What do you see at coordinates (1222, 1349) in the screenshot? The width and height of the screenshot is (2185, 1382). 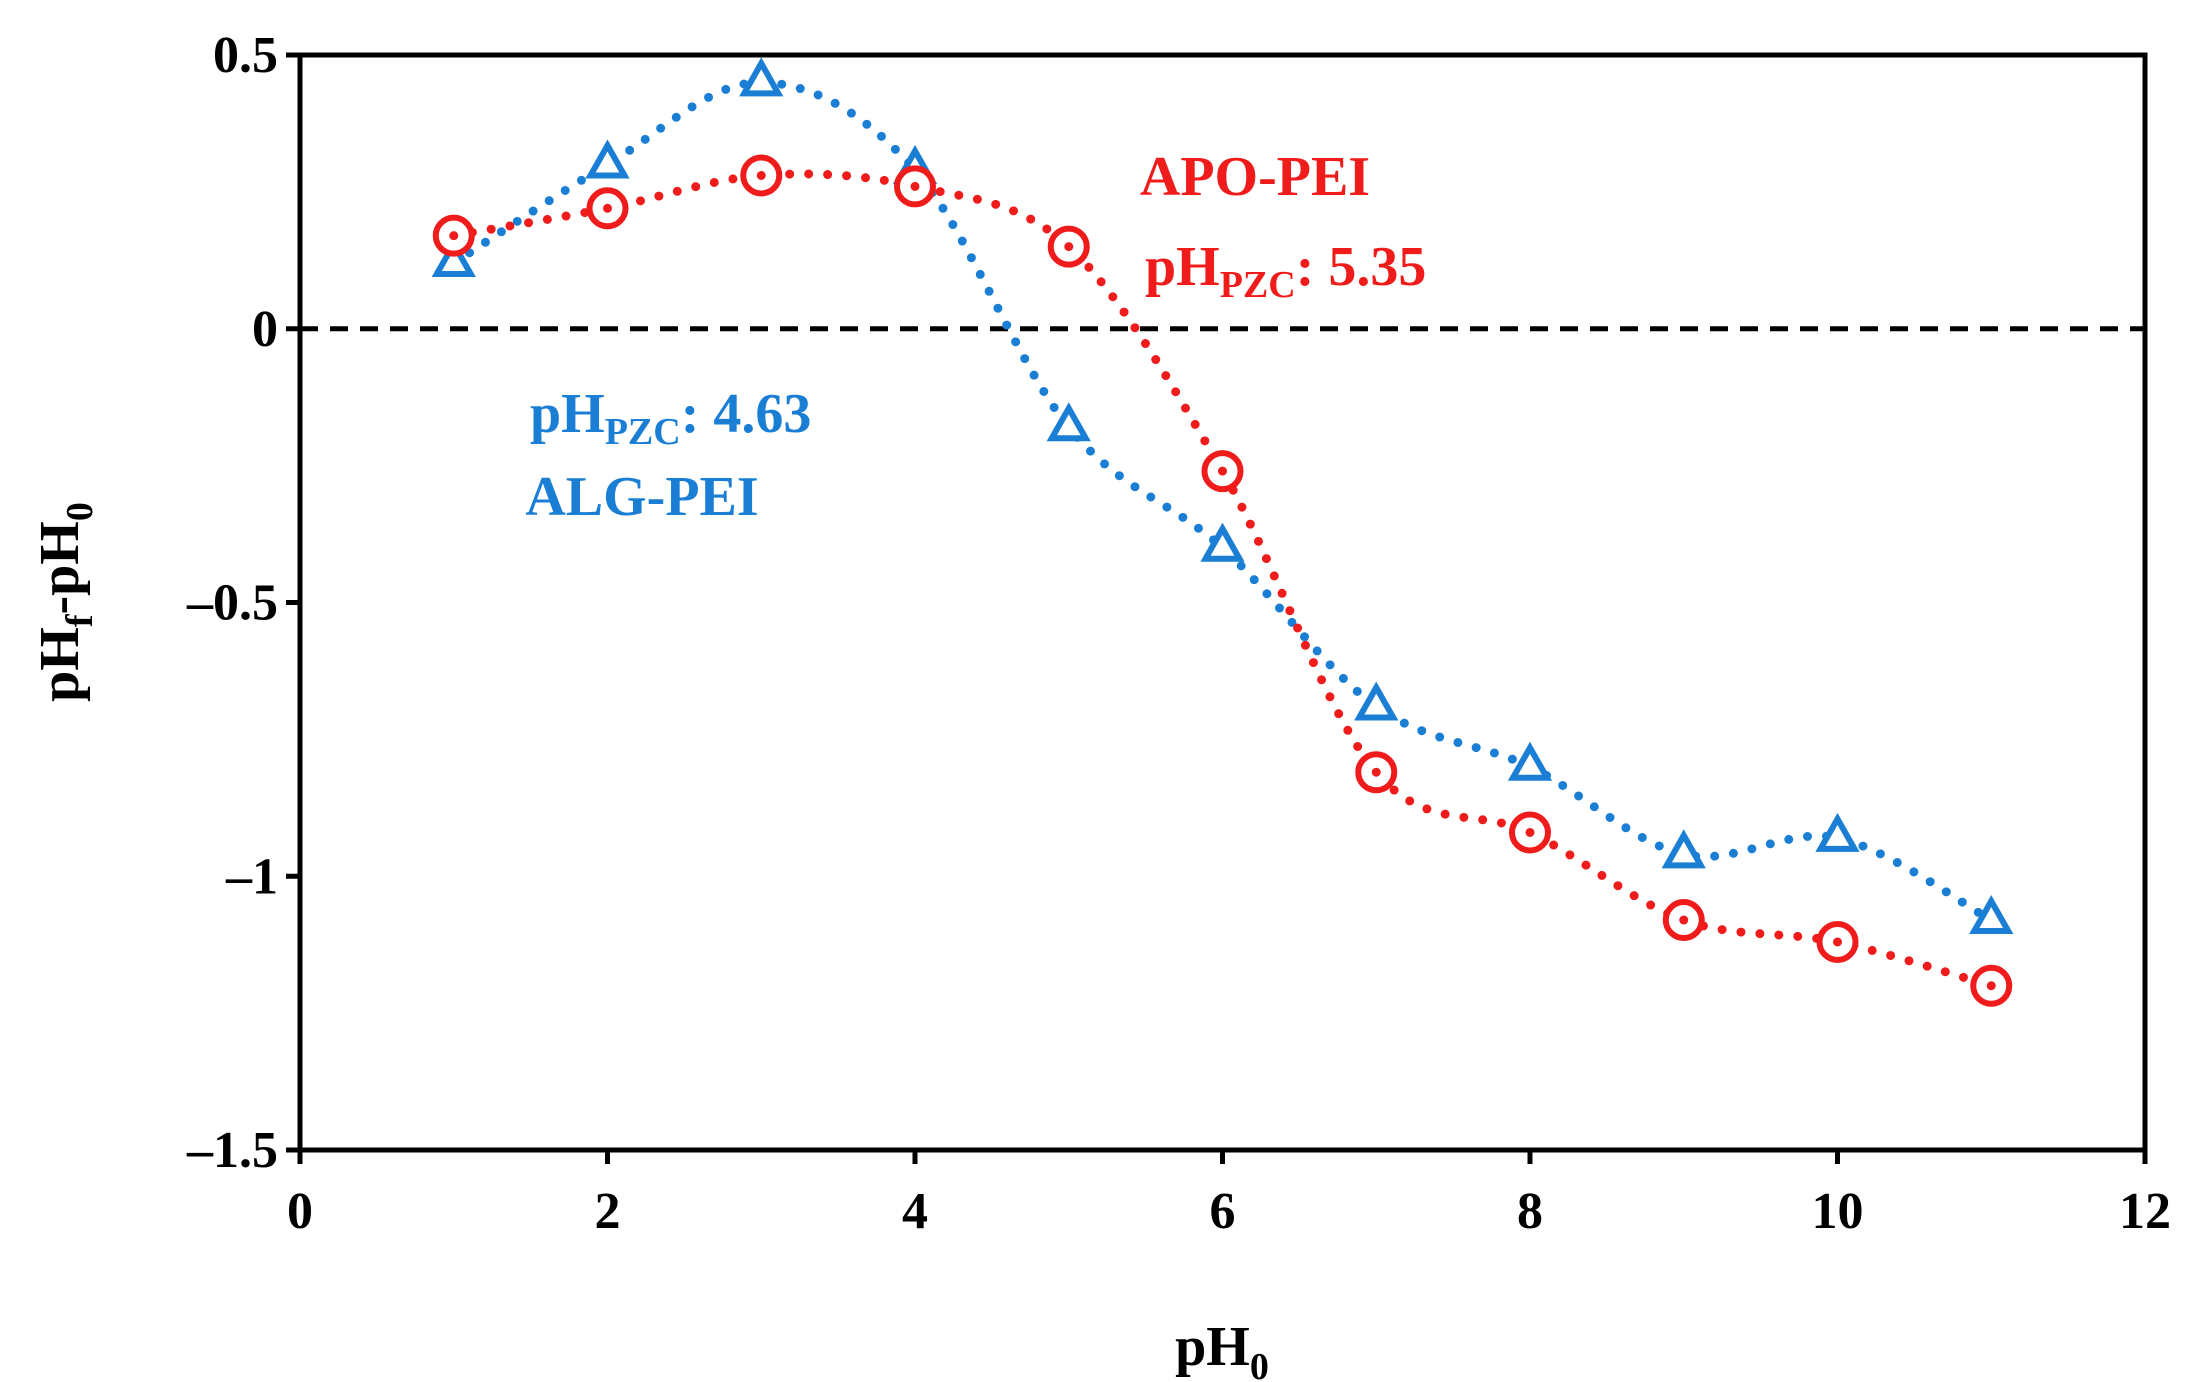 I see `x-axis-title: pH0` at bounding box center [1222, 1349].